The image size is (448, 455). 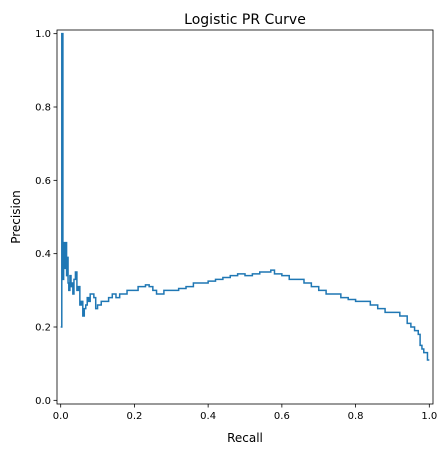 I want to click on y-axis-label: Precision, so click(x=16, y=217).